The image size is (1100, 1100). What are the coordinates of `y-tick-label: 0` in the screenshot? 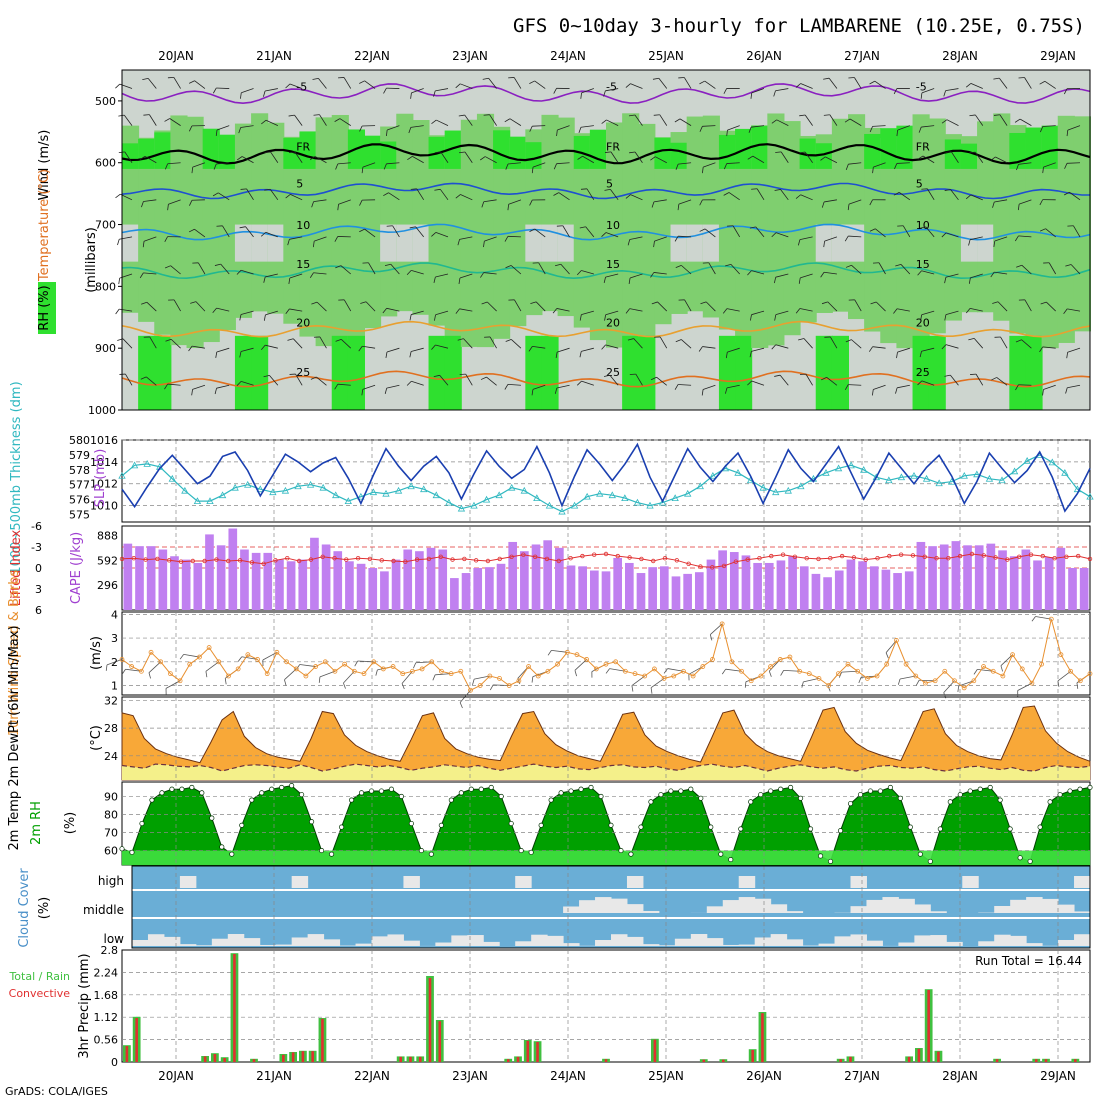 It's located at (114, 1062).